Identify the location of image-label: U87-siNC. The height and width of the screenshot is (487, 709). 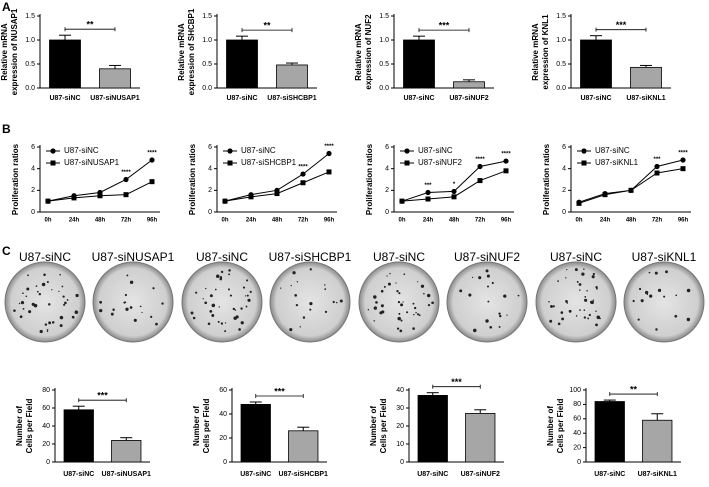
(576, 257).